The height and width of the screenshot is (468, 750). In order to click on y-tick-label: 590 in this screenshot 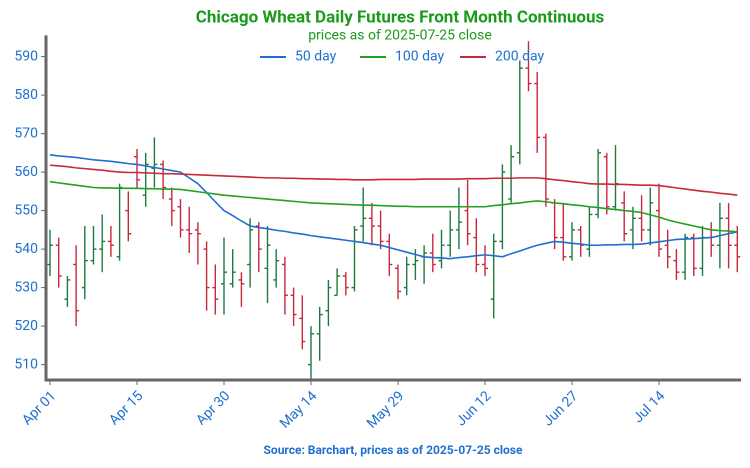, I will do `click(26, 56)`.